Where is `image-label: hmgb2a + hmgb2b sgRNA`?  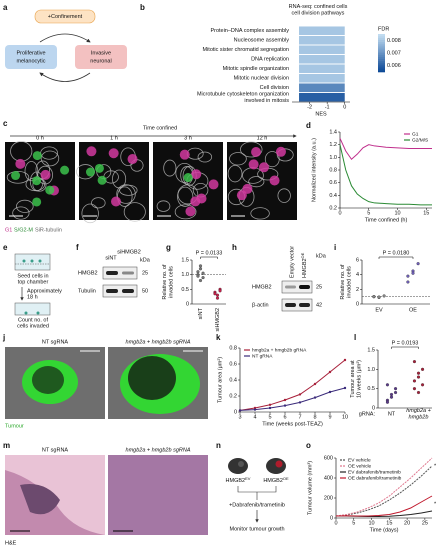 image-label: hmgb2a + hmgb2b sgRNA is located at coordinates (158, 450).